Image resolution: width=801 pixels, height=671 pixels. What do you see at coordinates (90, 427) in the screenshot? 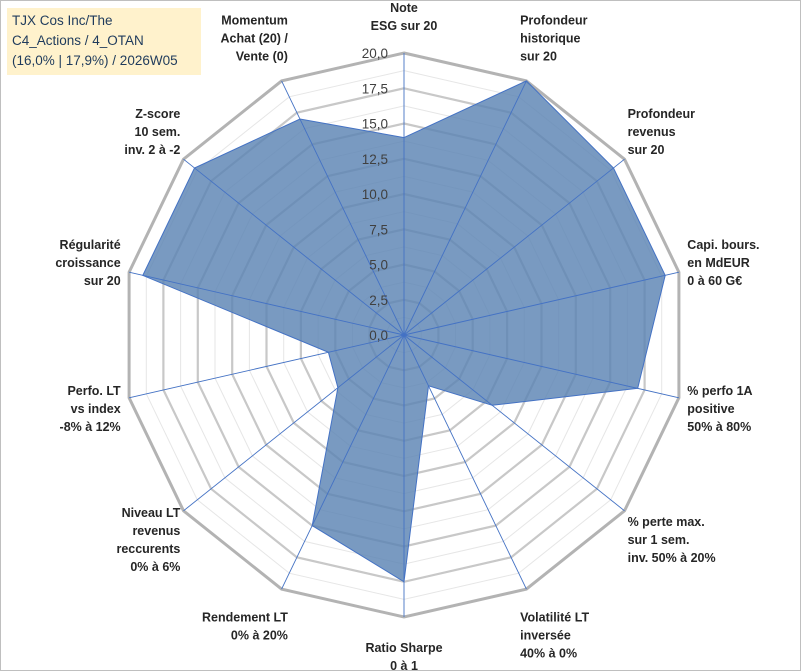
I see `radar-axis-label-line: -8% à 12%` at bounding box center [90, 427].